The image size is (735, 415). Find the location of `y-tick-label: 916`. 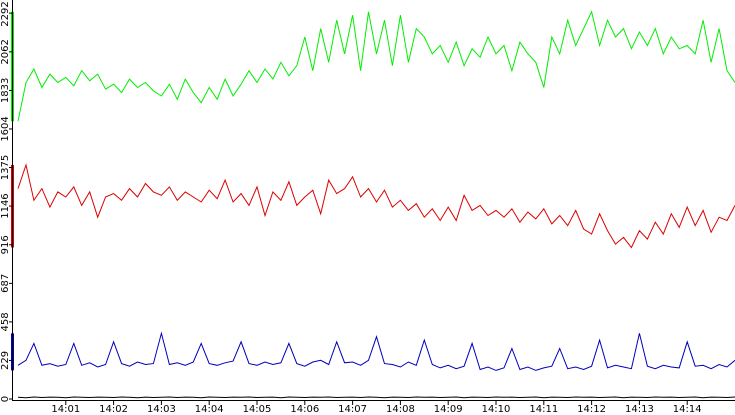

y-tick-label: 916 is located at coordinates (5, 244).